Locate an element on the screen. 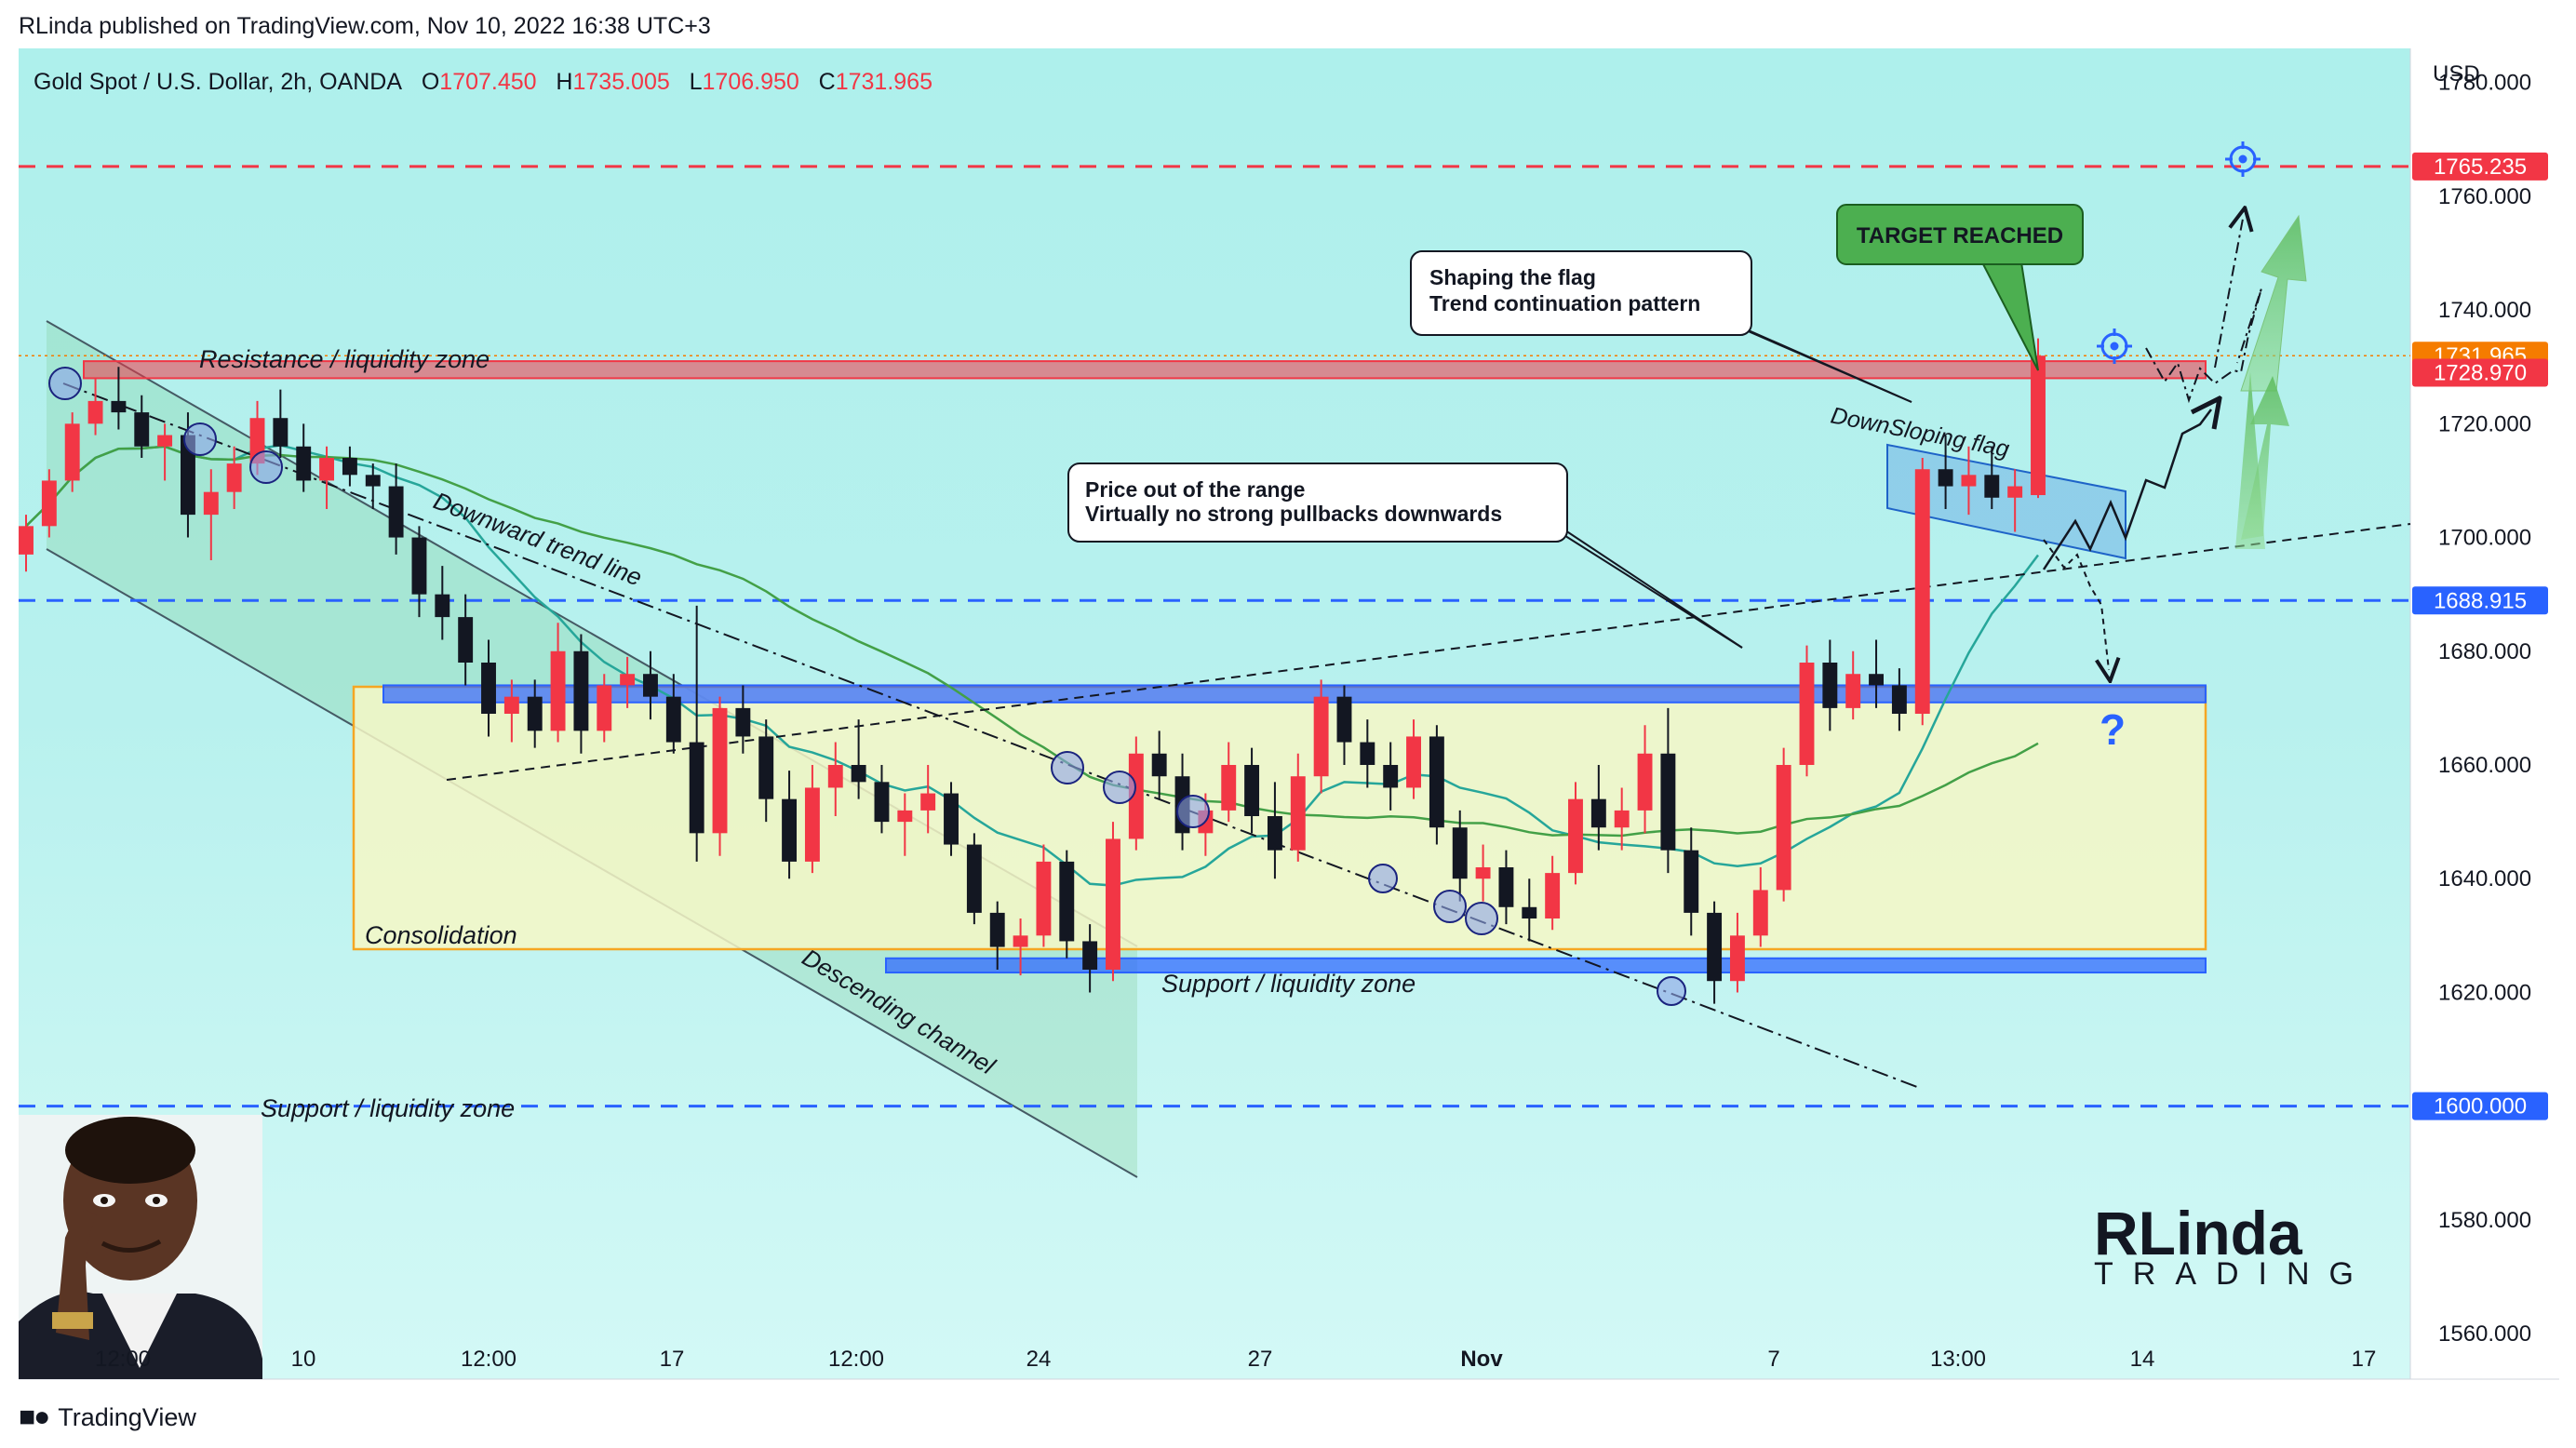  price-badge: 1728.970 is located at coordinates (2480, 372).